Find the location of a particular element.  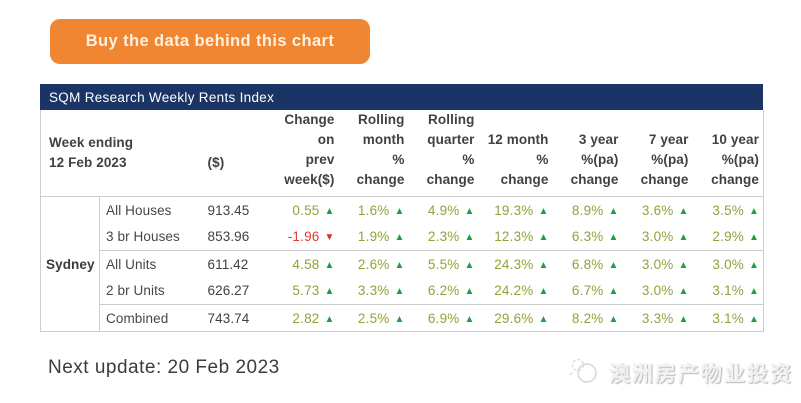

change-cell: 6.8% ▲ is located at coordinates (587, 264).